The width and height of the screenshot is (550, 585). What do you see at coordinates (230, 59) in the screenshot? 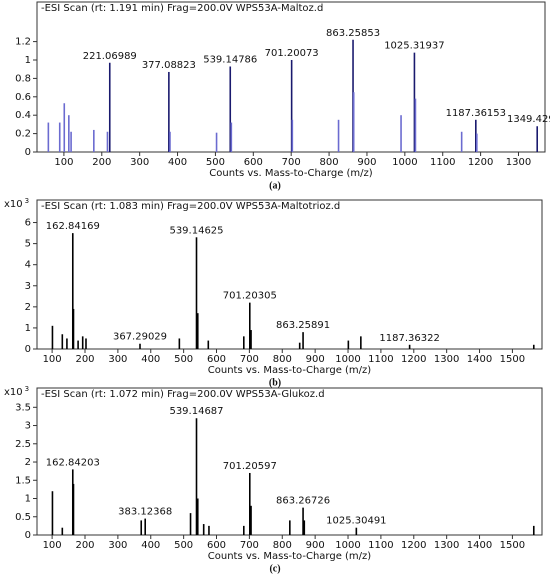
I see `peak-label: 539.14786` at bounding box center [230, 59].